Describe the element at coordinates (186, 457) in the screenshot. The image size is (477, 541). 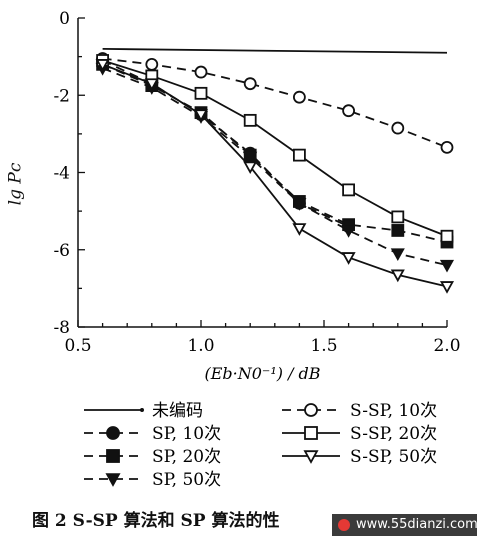
I see `legend-label: SP, 20次` at that location.